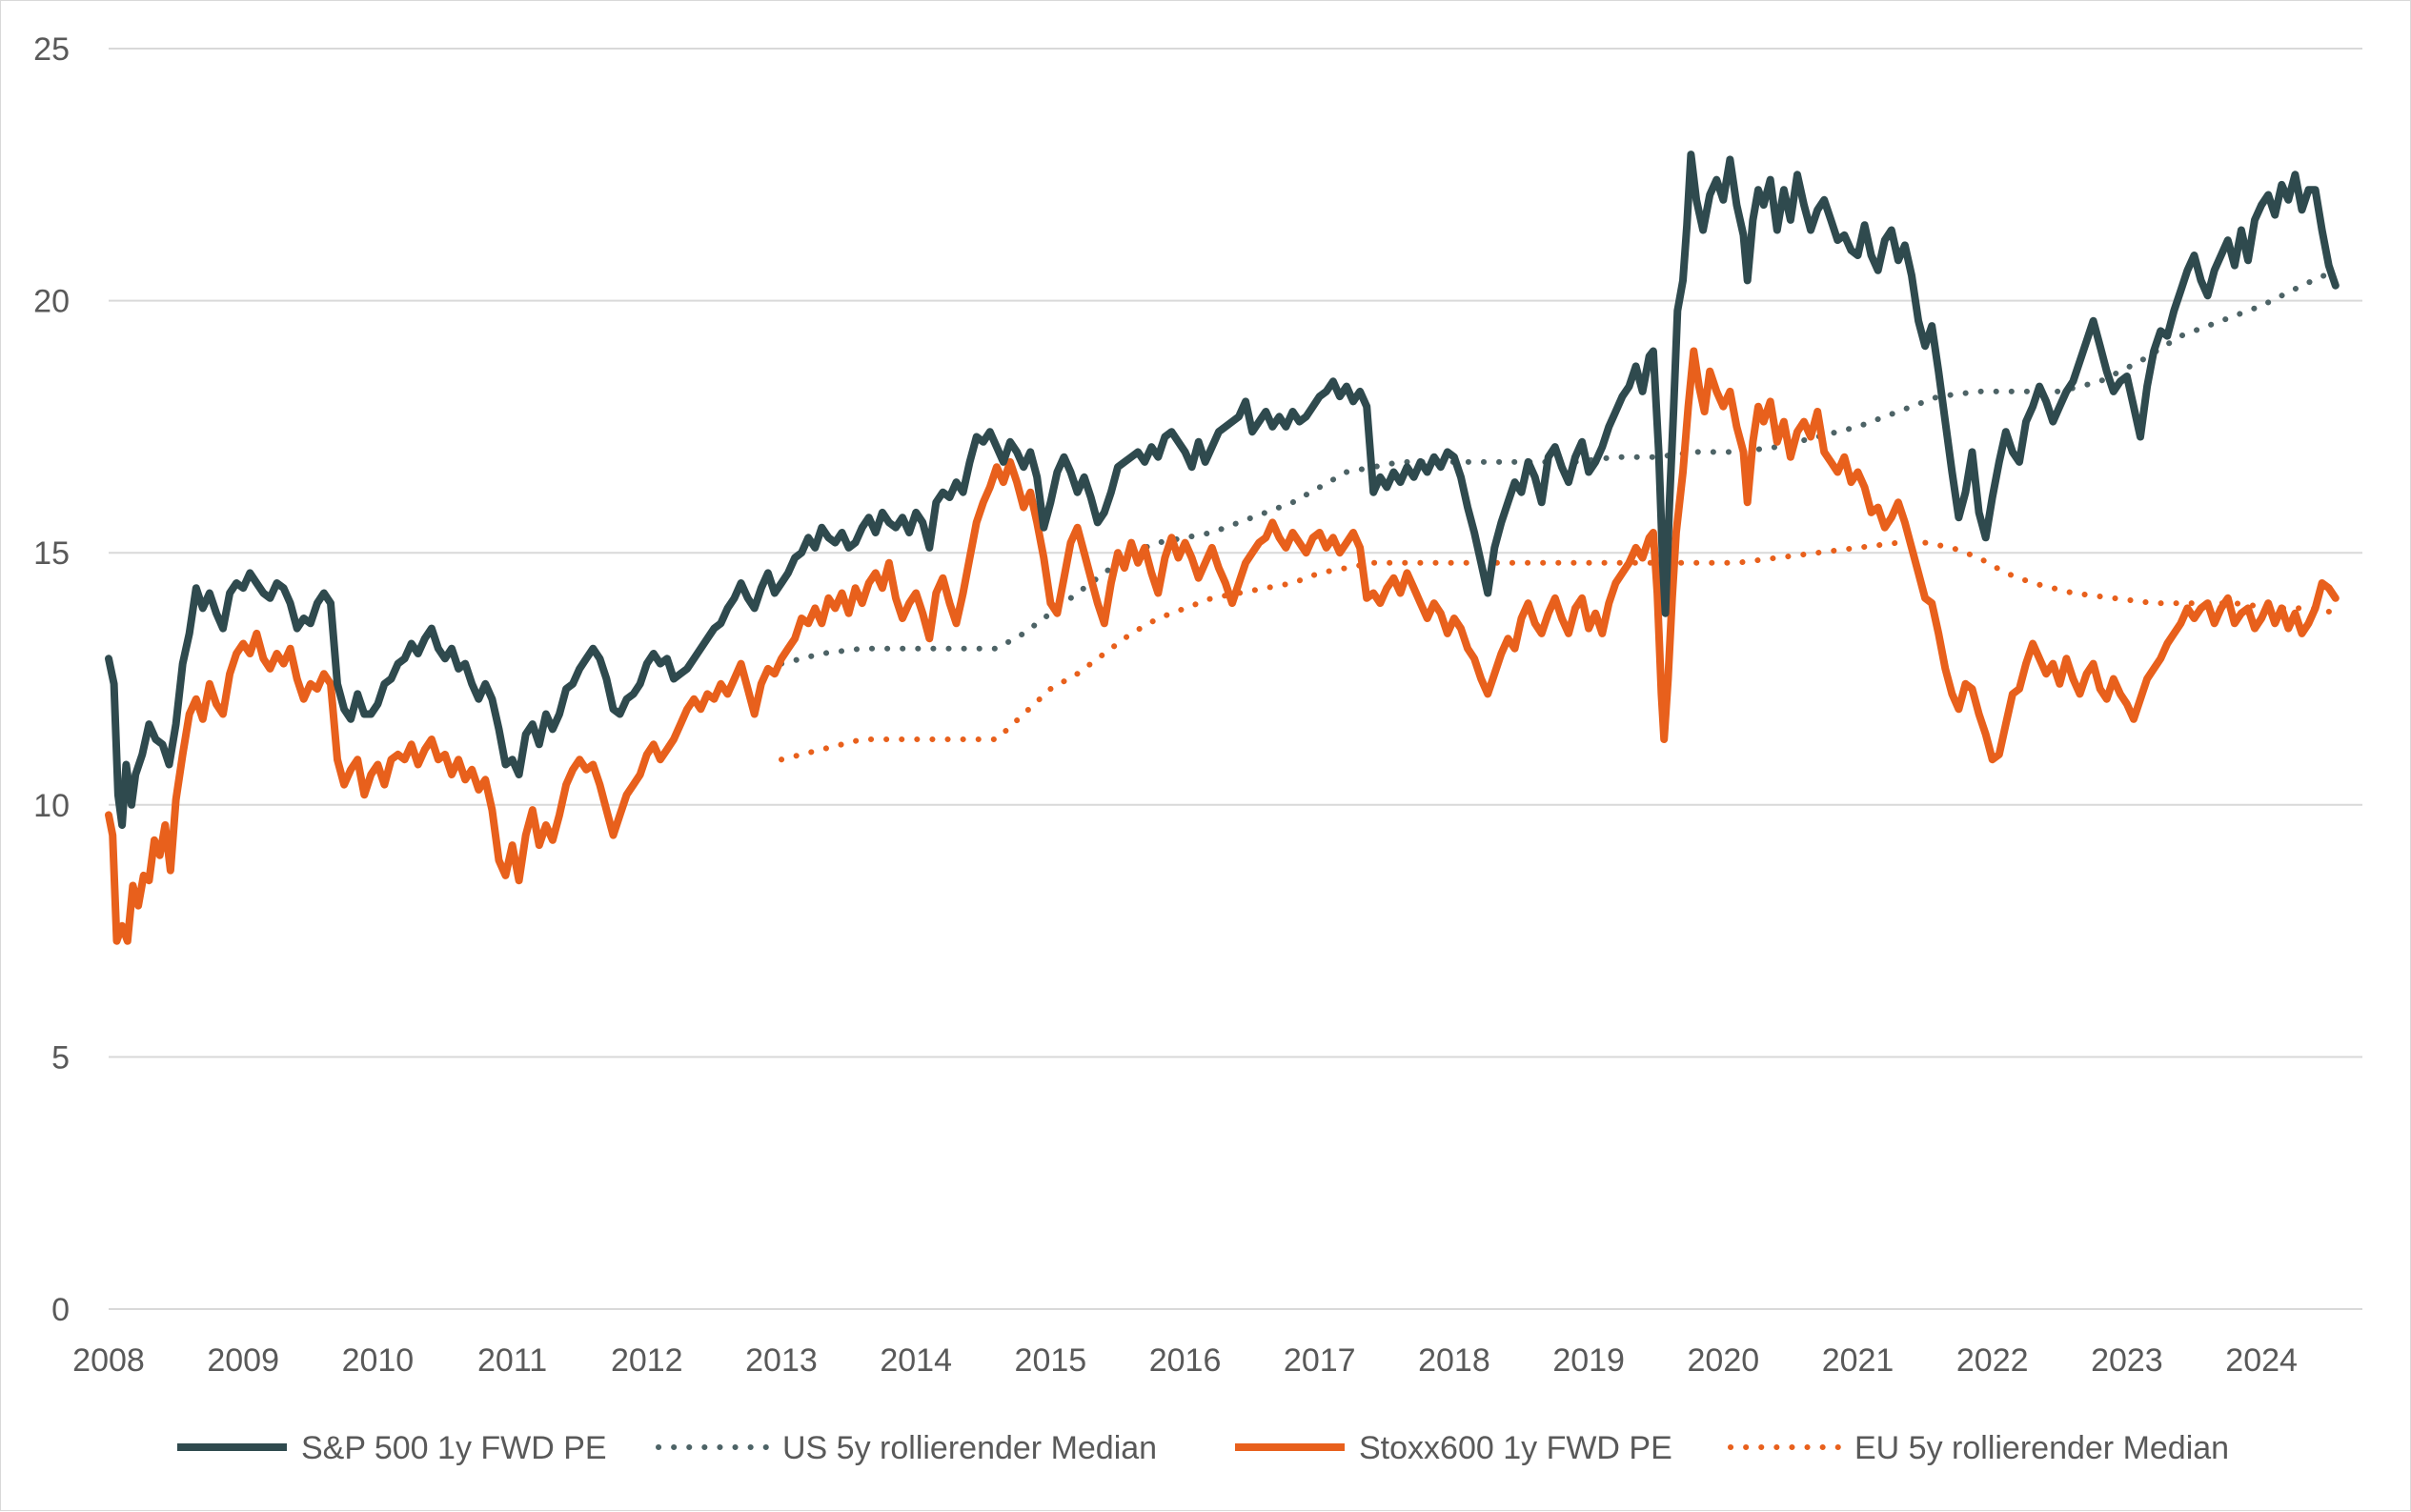 The width and height of the screenshot is (2411, 1512). What do you see at coordinates (1320, 1360) in the screenshot?
I see `x-tick-label: 2017` at bounding box center [1320, 1360].